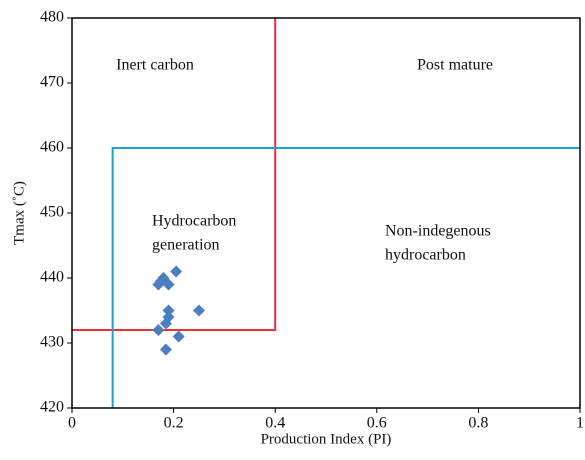 Image resolution: width=585 pixels, height=460 pixels. I want to click on region-label: generation, so click(186, 245).